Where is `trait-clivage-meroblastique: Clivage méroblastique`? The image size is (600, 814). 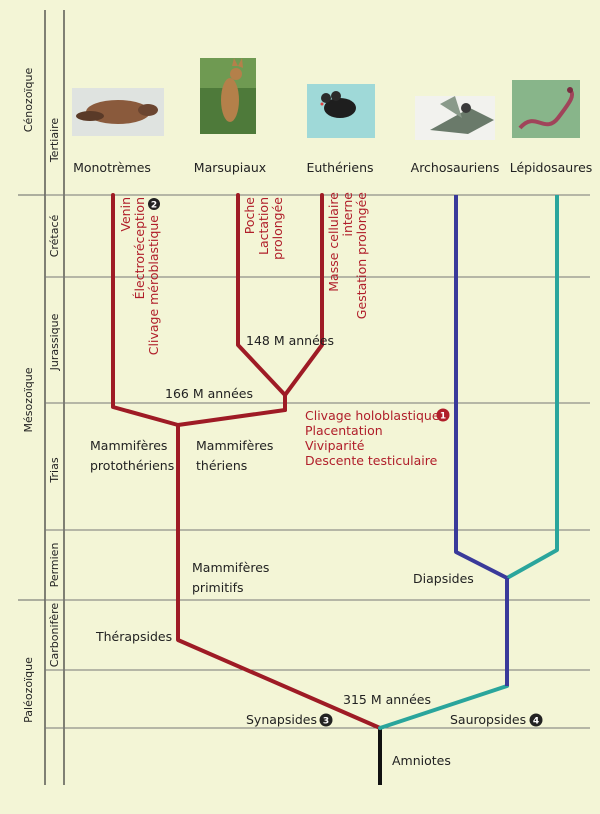
trait-clivage-meroblastique: Clivage méroblastique is located at coordinates (153, 285).